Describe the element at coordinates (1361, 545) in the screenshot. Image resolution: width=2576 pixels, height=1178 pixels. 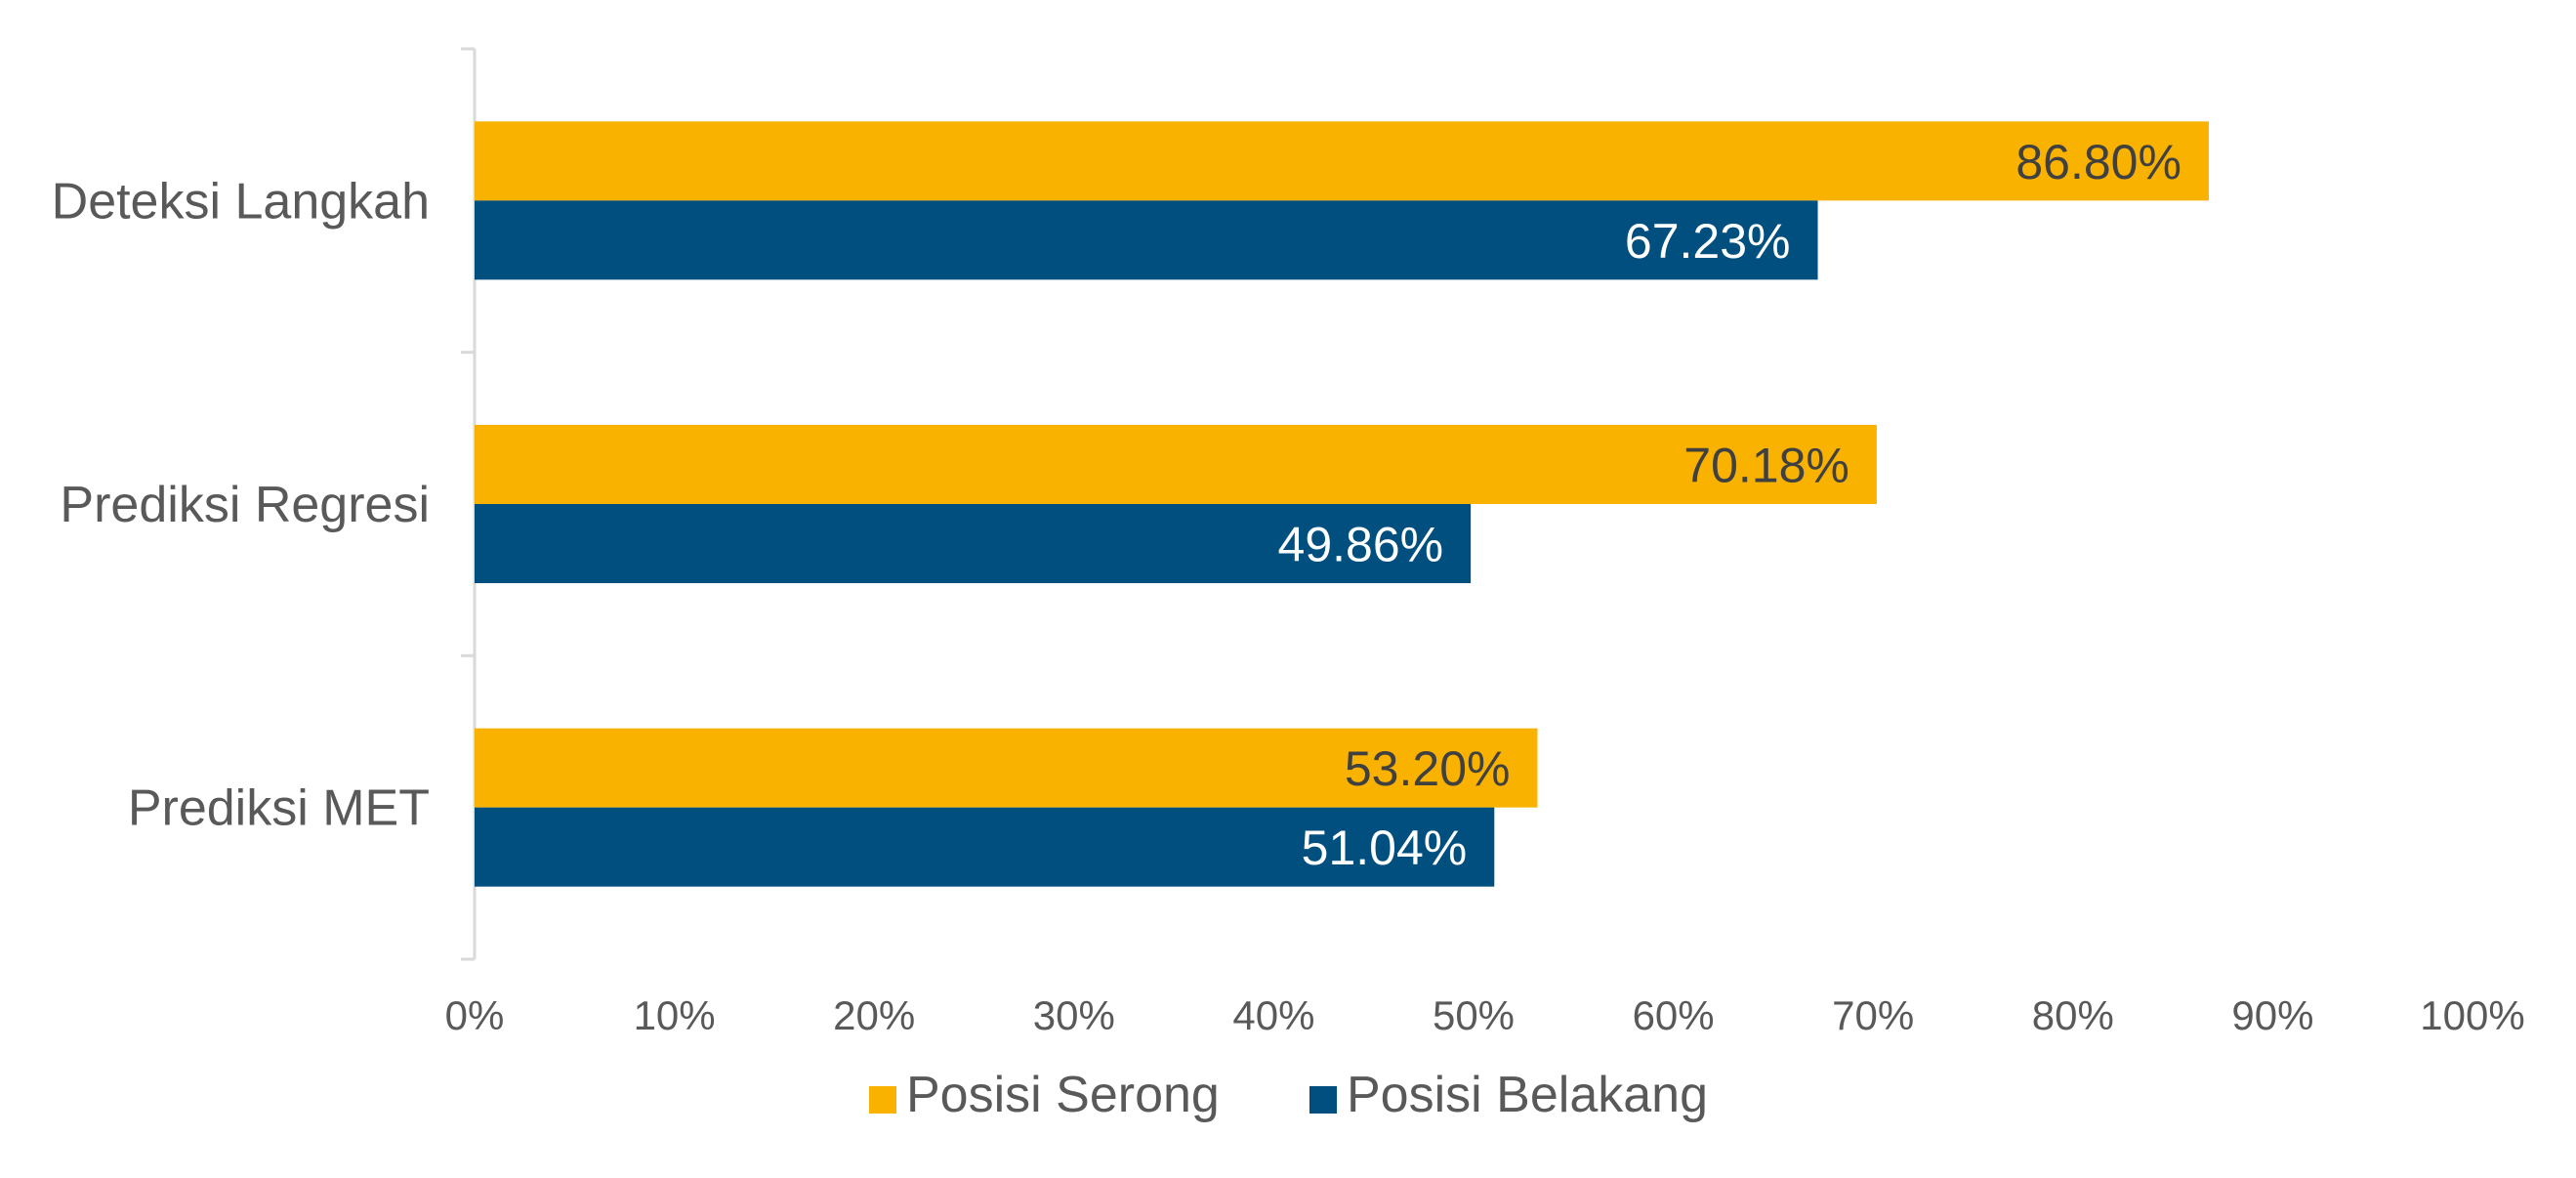
I see `data-label: 49.86%` at that location.